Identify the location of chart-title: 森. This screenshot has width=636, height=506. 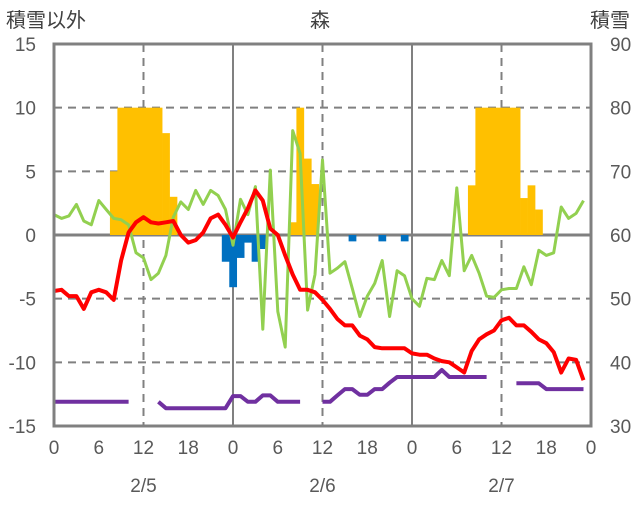
(320, 20).